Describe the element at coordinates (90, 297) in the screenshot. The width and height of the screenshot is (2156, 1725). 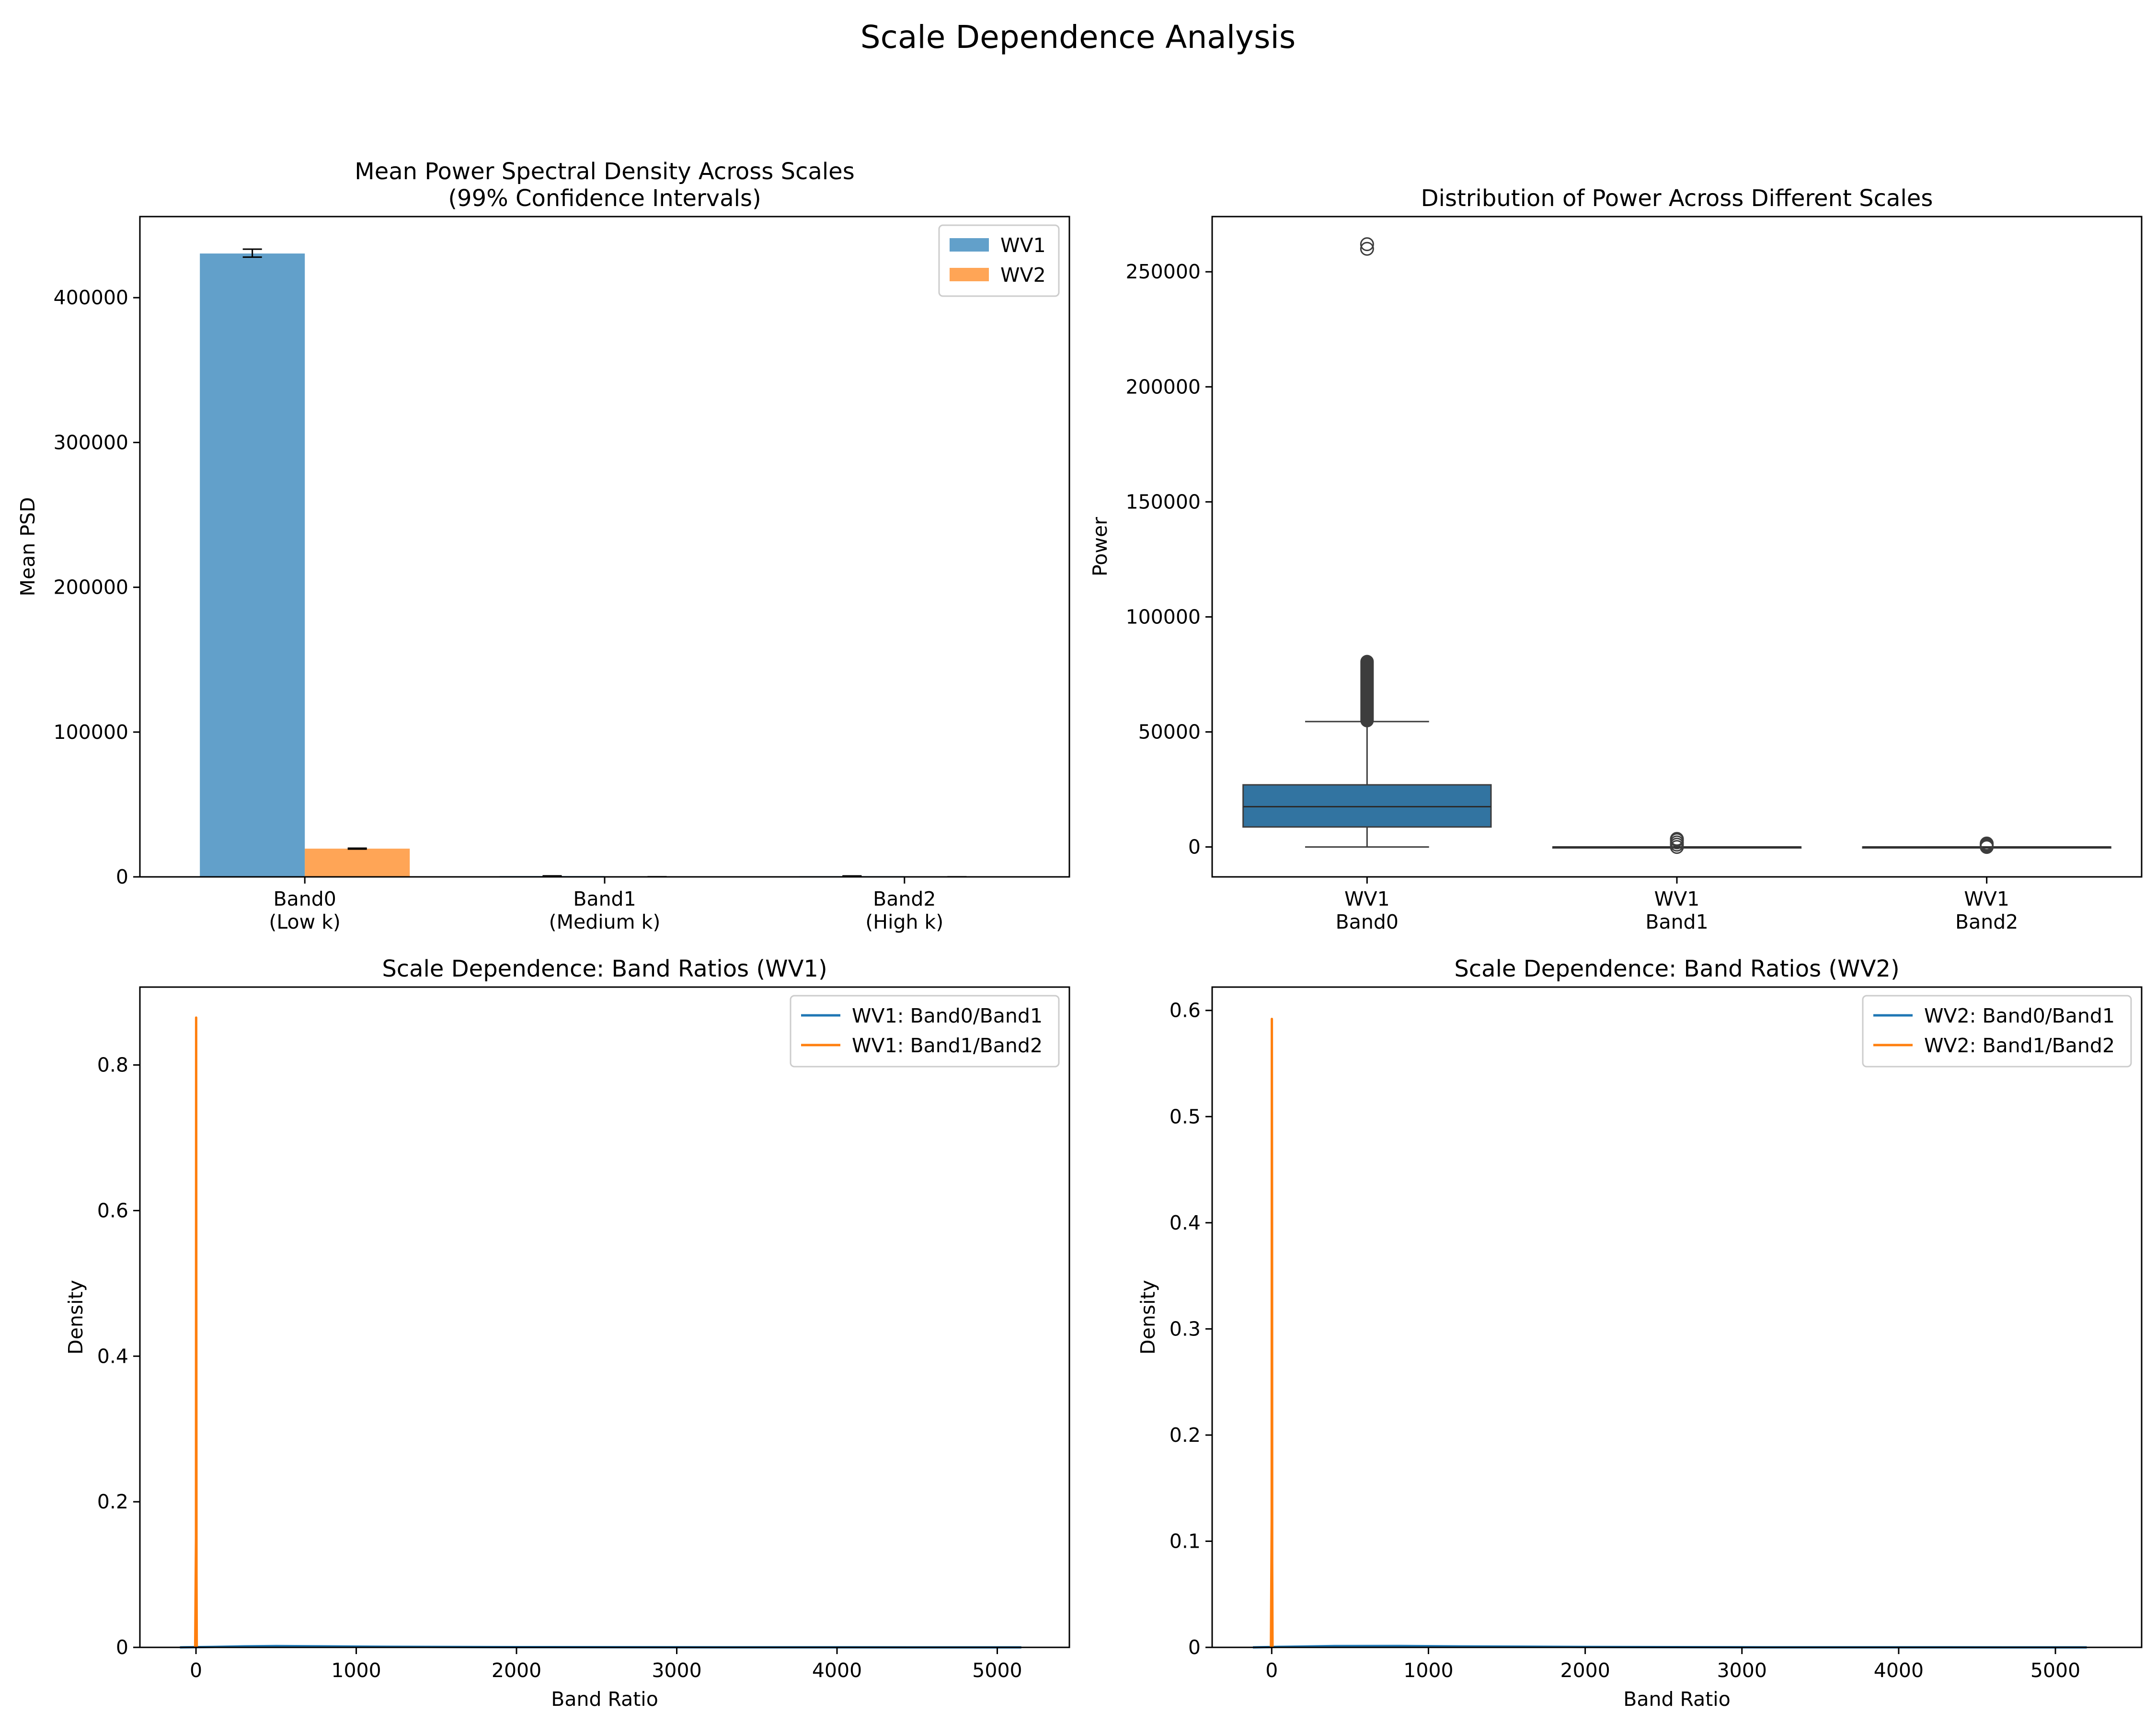
I see `y-tick-label: 400000` at that location.